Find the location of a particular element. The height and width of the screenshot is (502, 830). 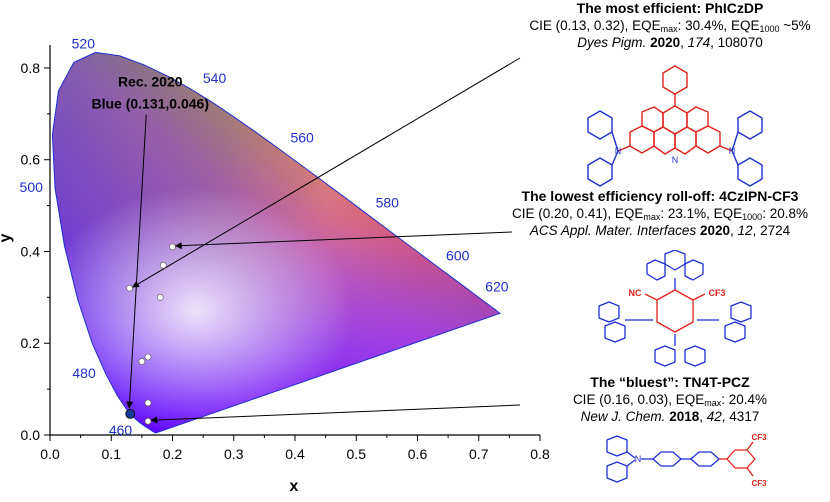

x-tick-label: 0.7 is located at coordinates (479, 454).